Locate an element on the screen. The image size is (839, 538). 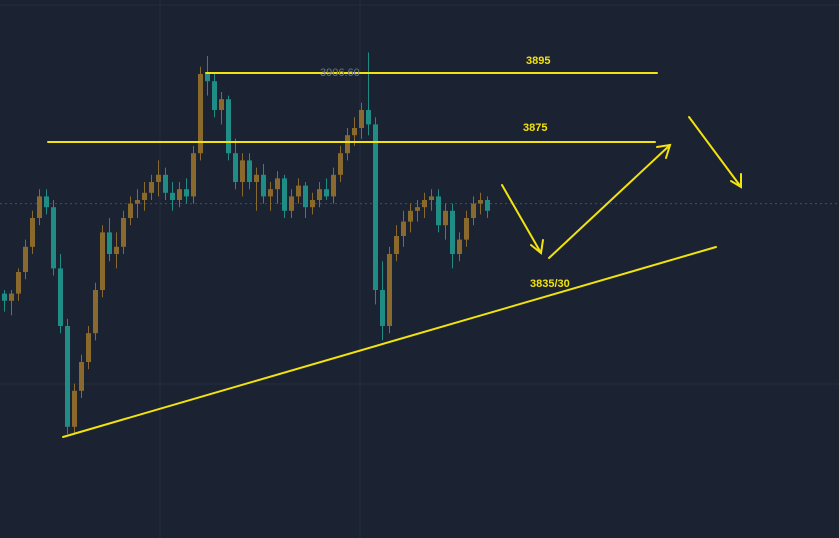
projection-arrow-up is located at coordinates (609, 201).